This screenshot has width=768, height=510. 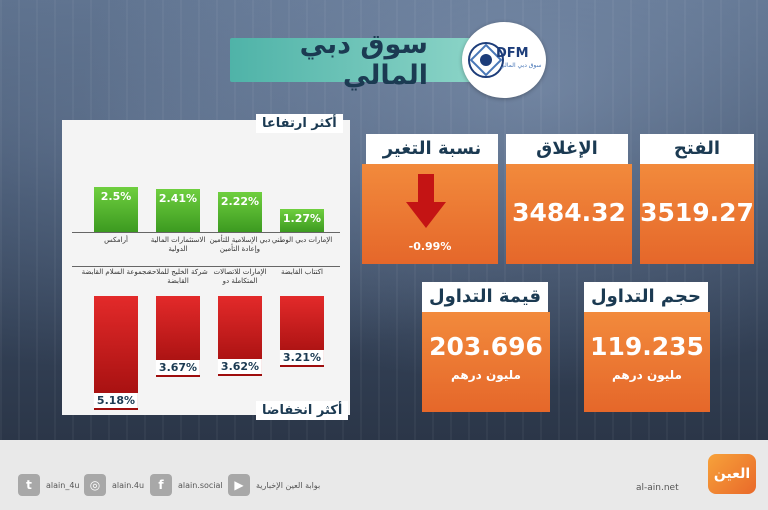 What do you see at coordinates (63, 485) in the screenshot?
I see `social-handle: alain_4u` at bounding box center [63, 485].